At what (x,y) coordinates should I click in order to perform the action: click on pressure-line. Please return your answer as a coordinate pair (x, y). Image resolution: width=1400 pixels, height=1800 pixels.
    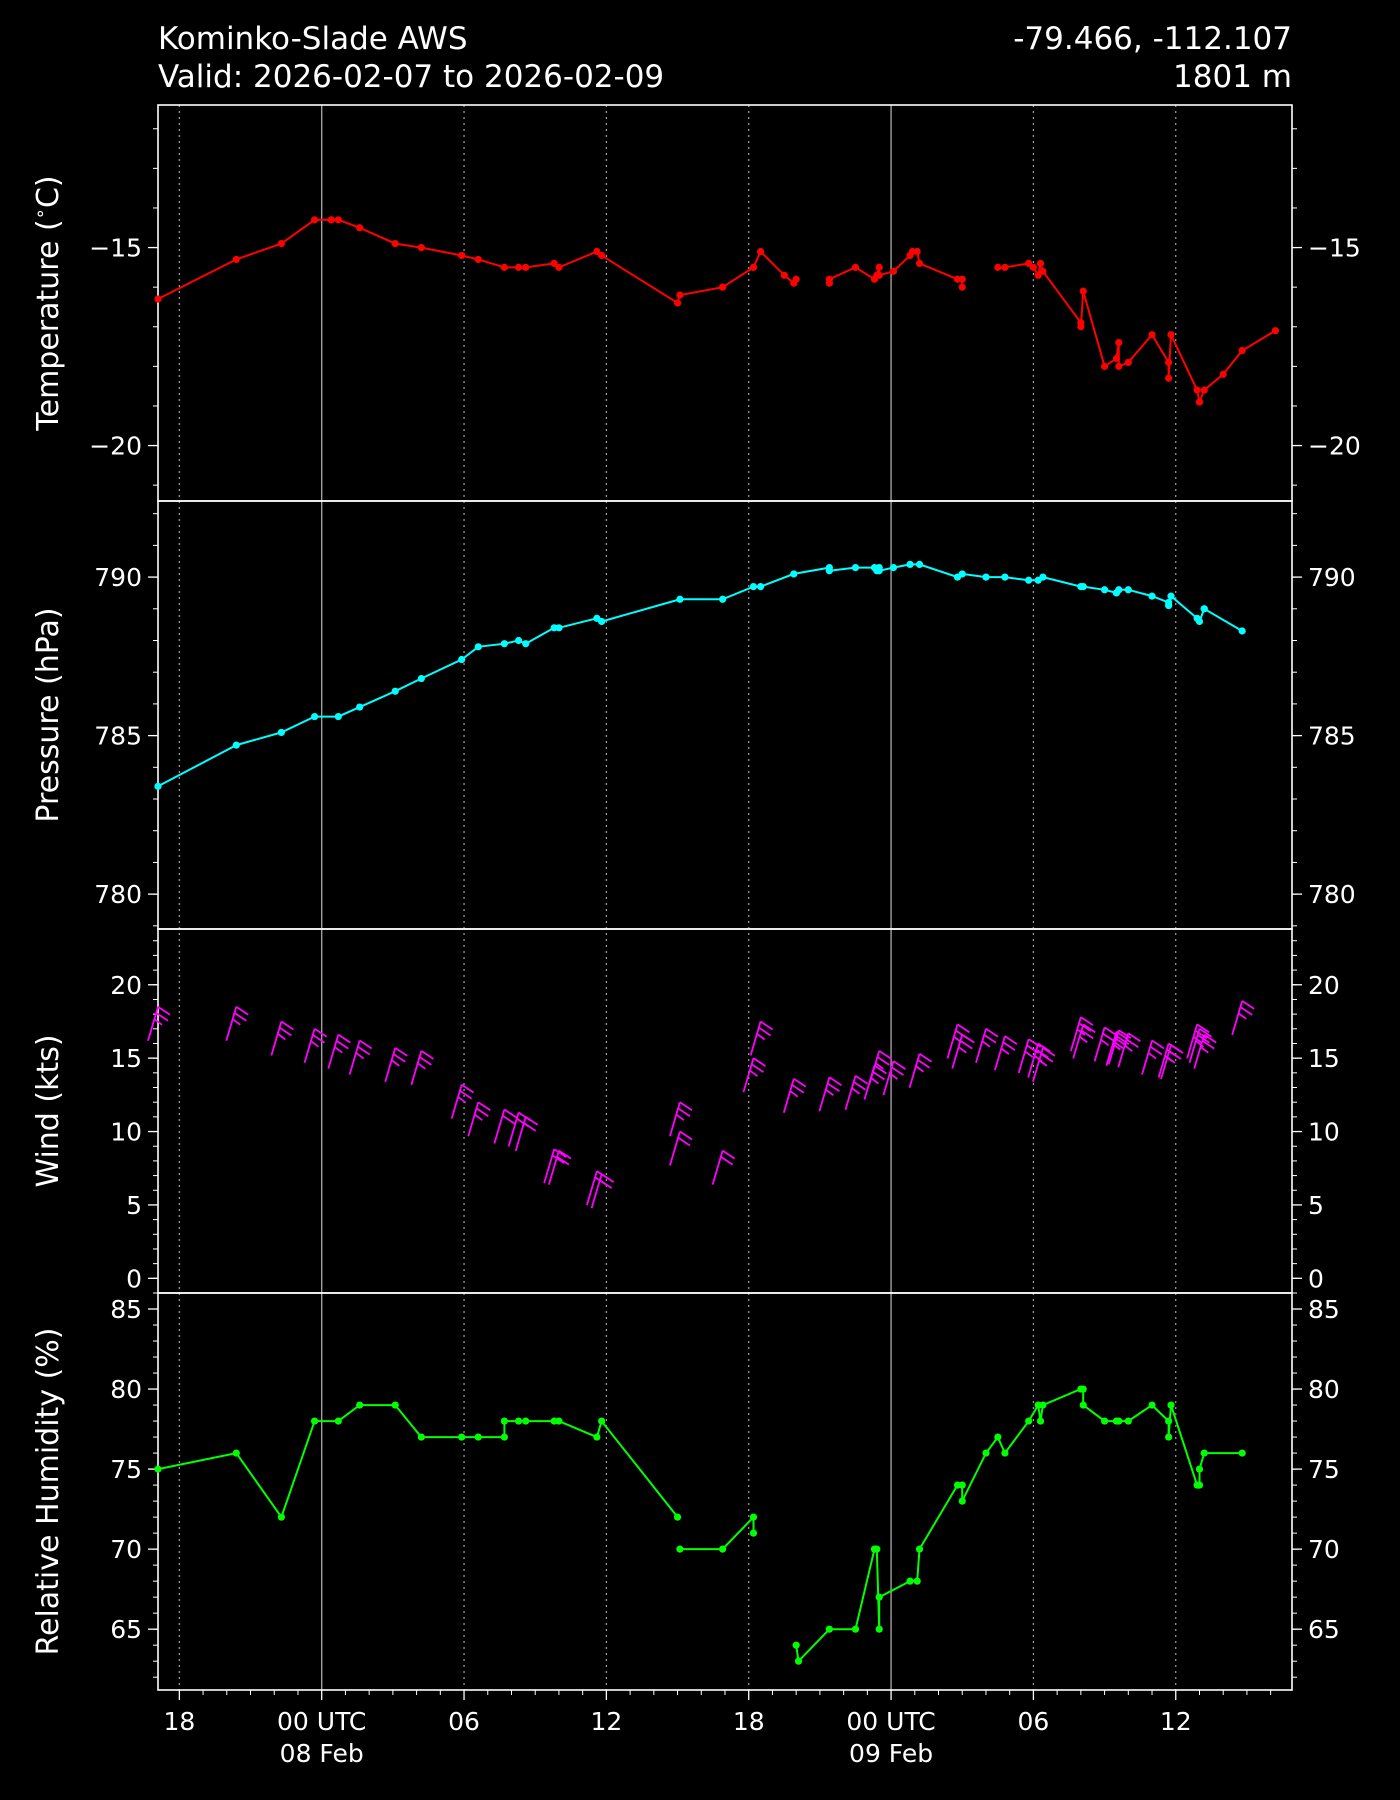
    Looking at the image, I should click on (700, 675).